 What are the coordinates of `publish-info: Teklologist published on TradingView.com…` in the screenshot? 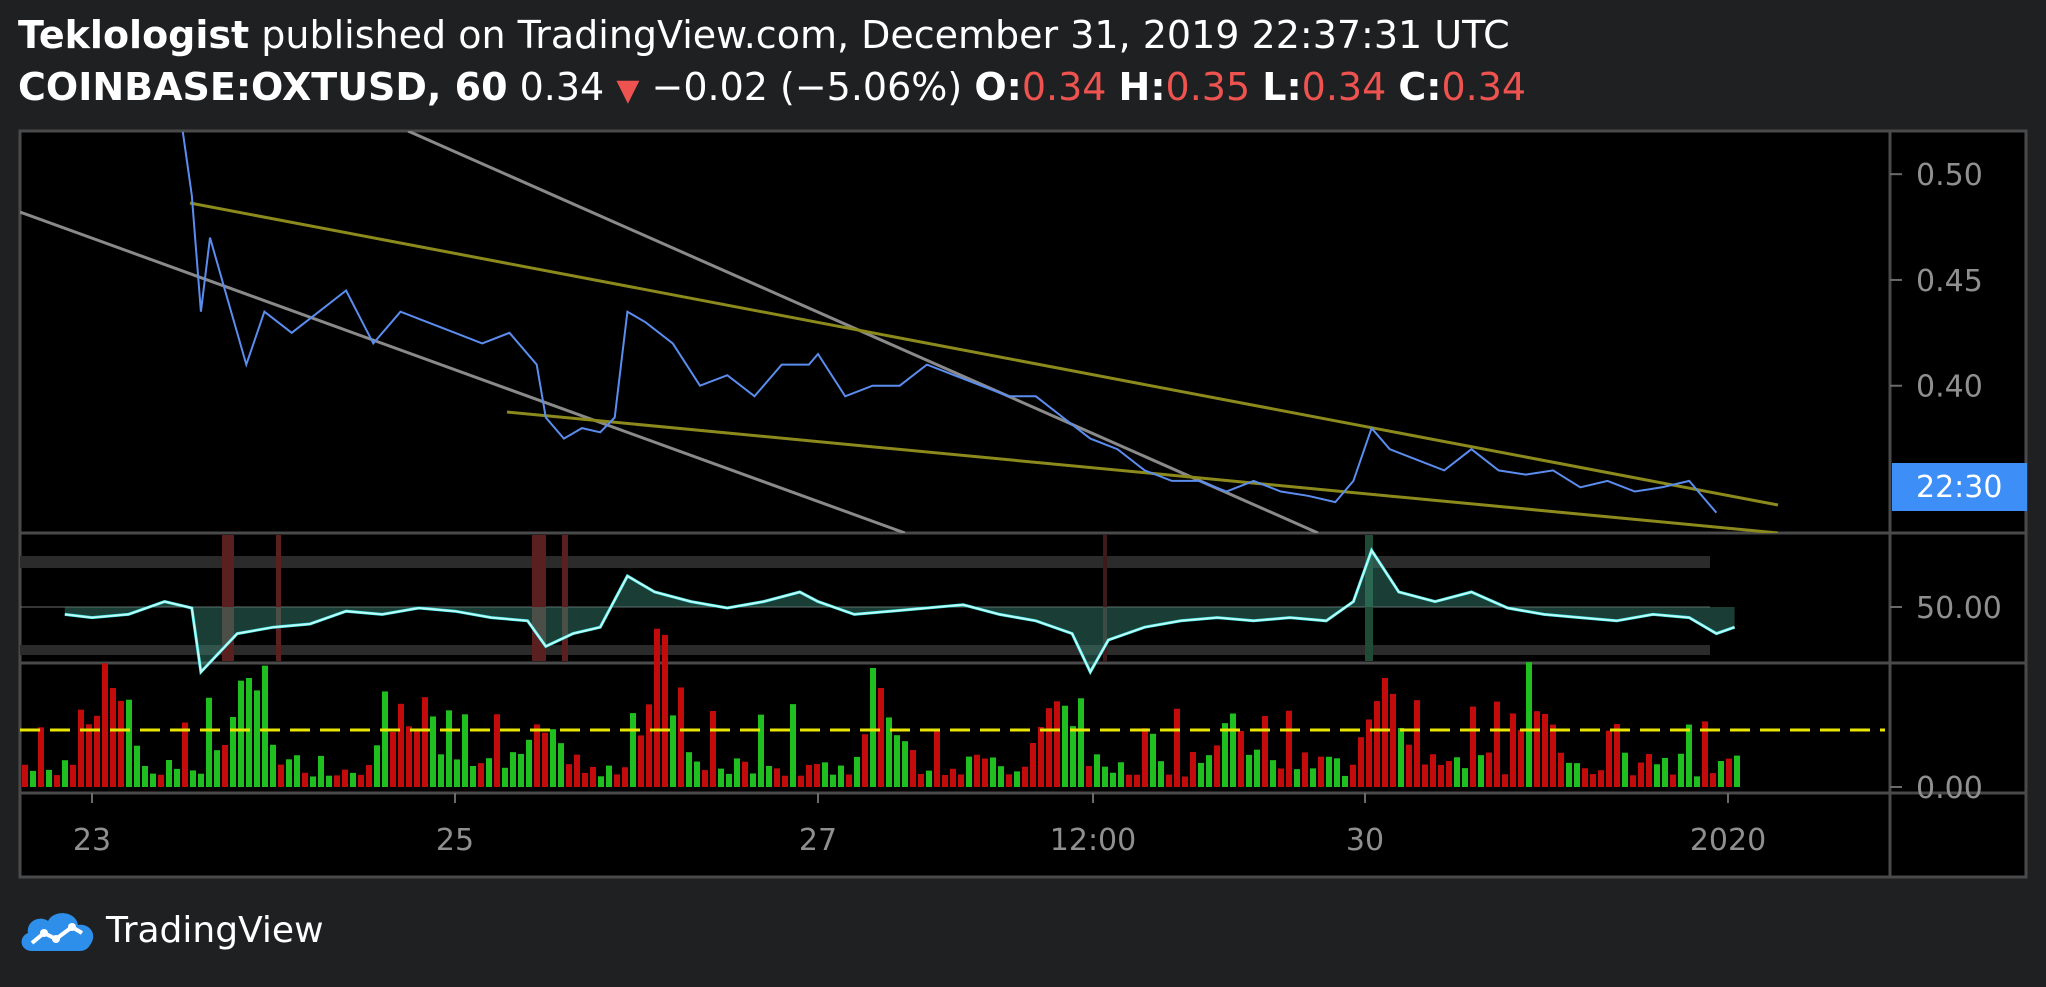 It's located at (764, 35).